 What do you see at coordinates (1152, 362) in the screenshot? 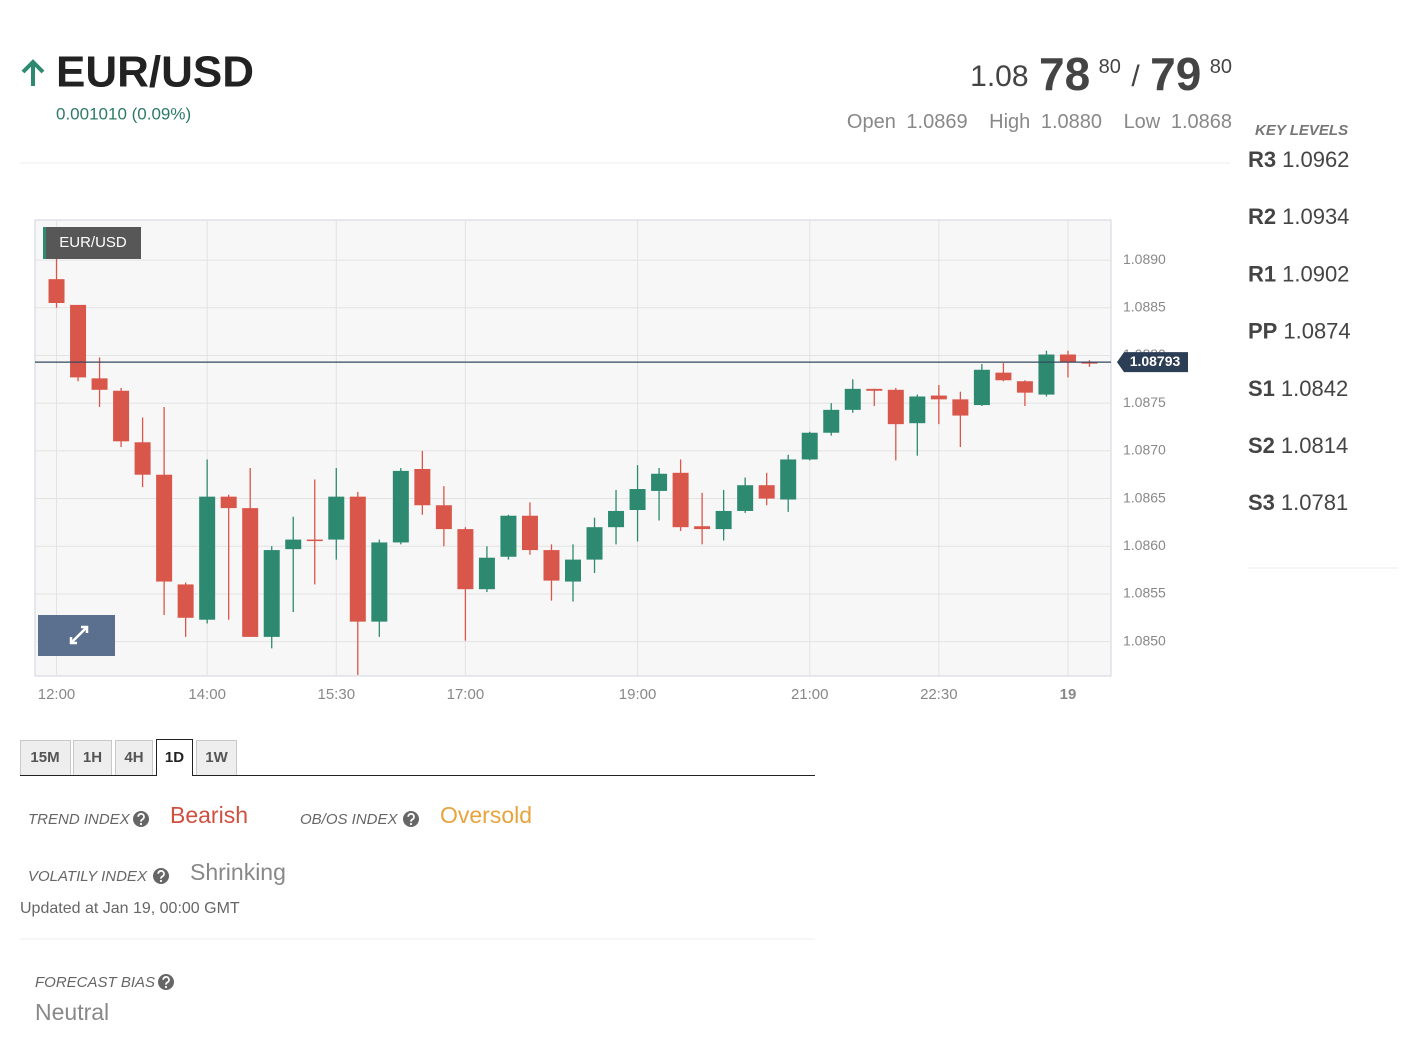
I see `last-price-box` at bounding box center [1152, 362].